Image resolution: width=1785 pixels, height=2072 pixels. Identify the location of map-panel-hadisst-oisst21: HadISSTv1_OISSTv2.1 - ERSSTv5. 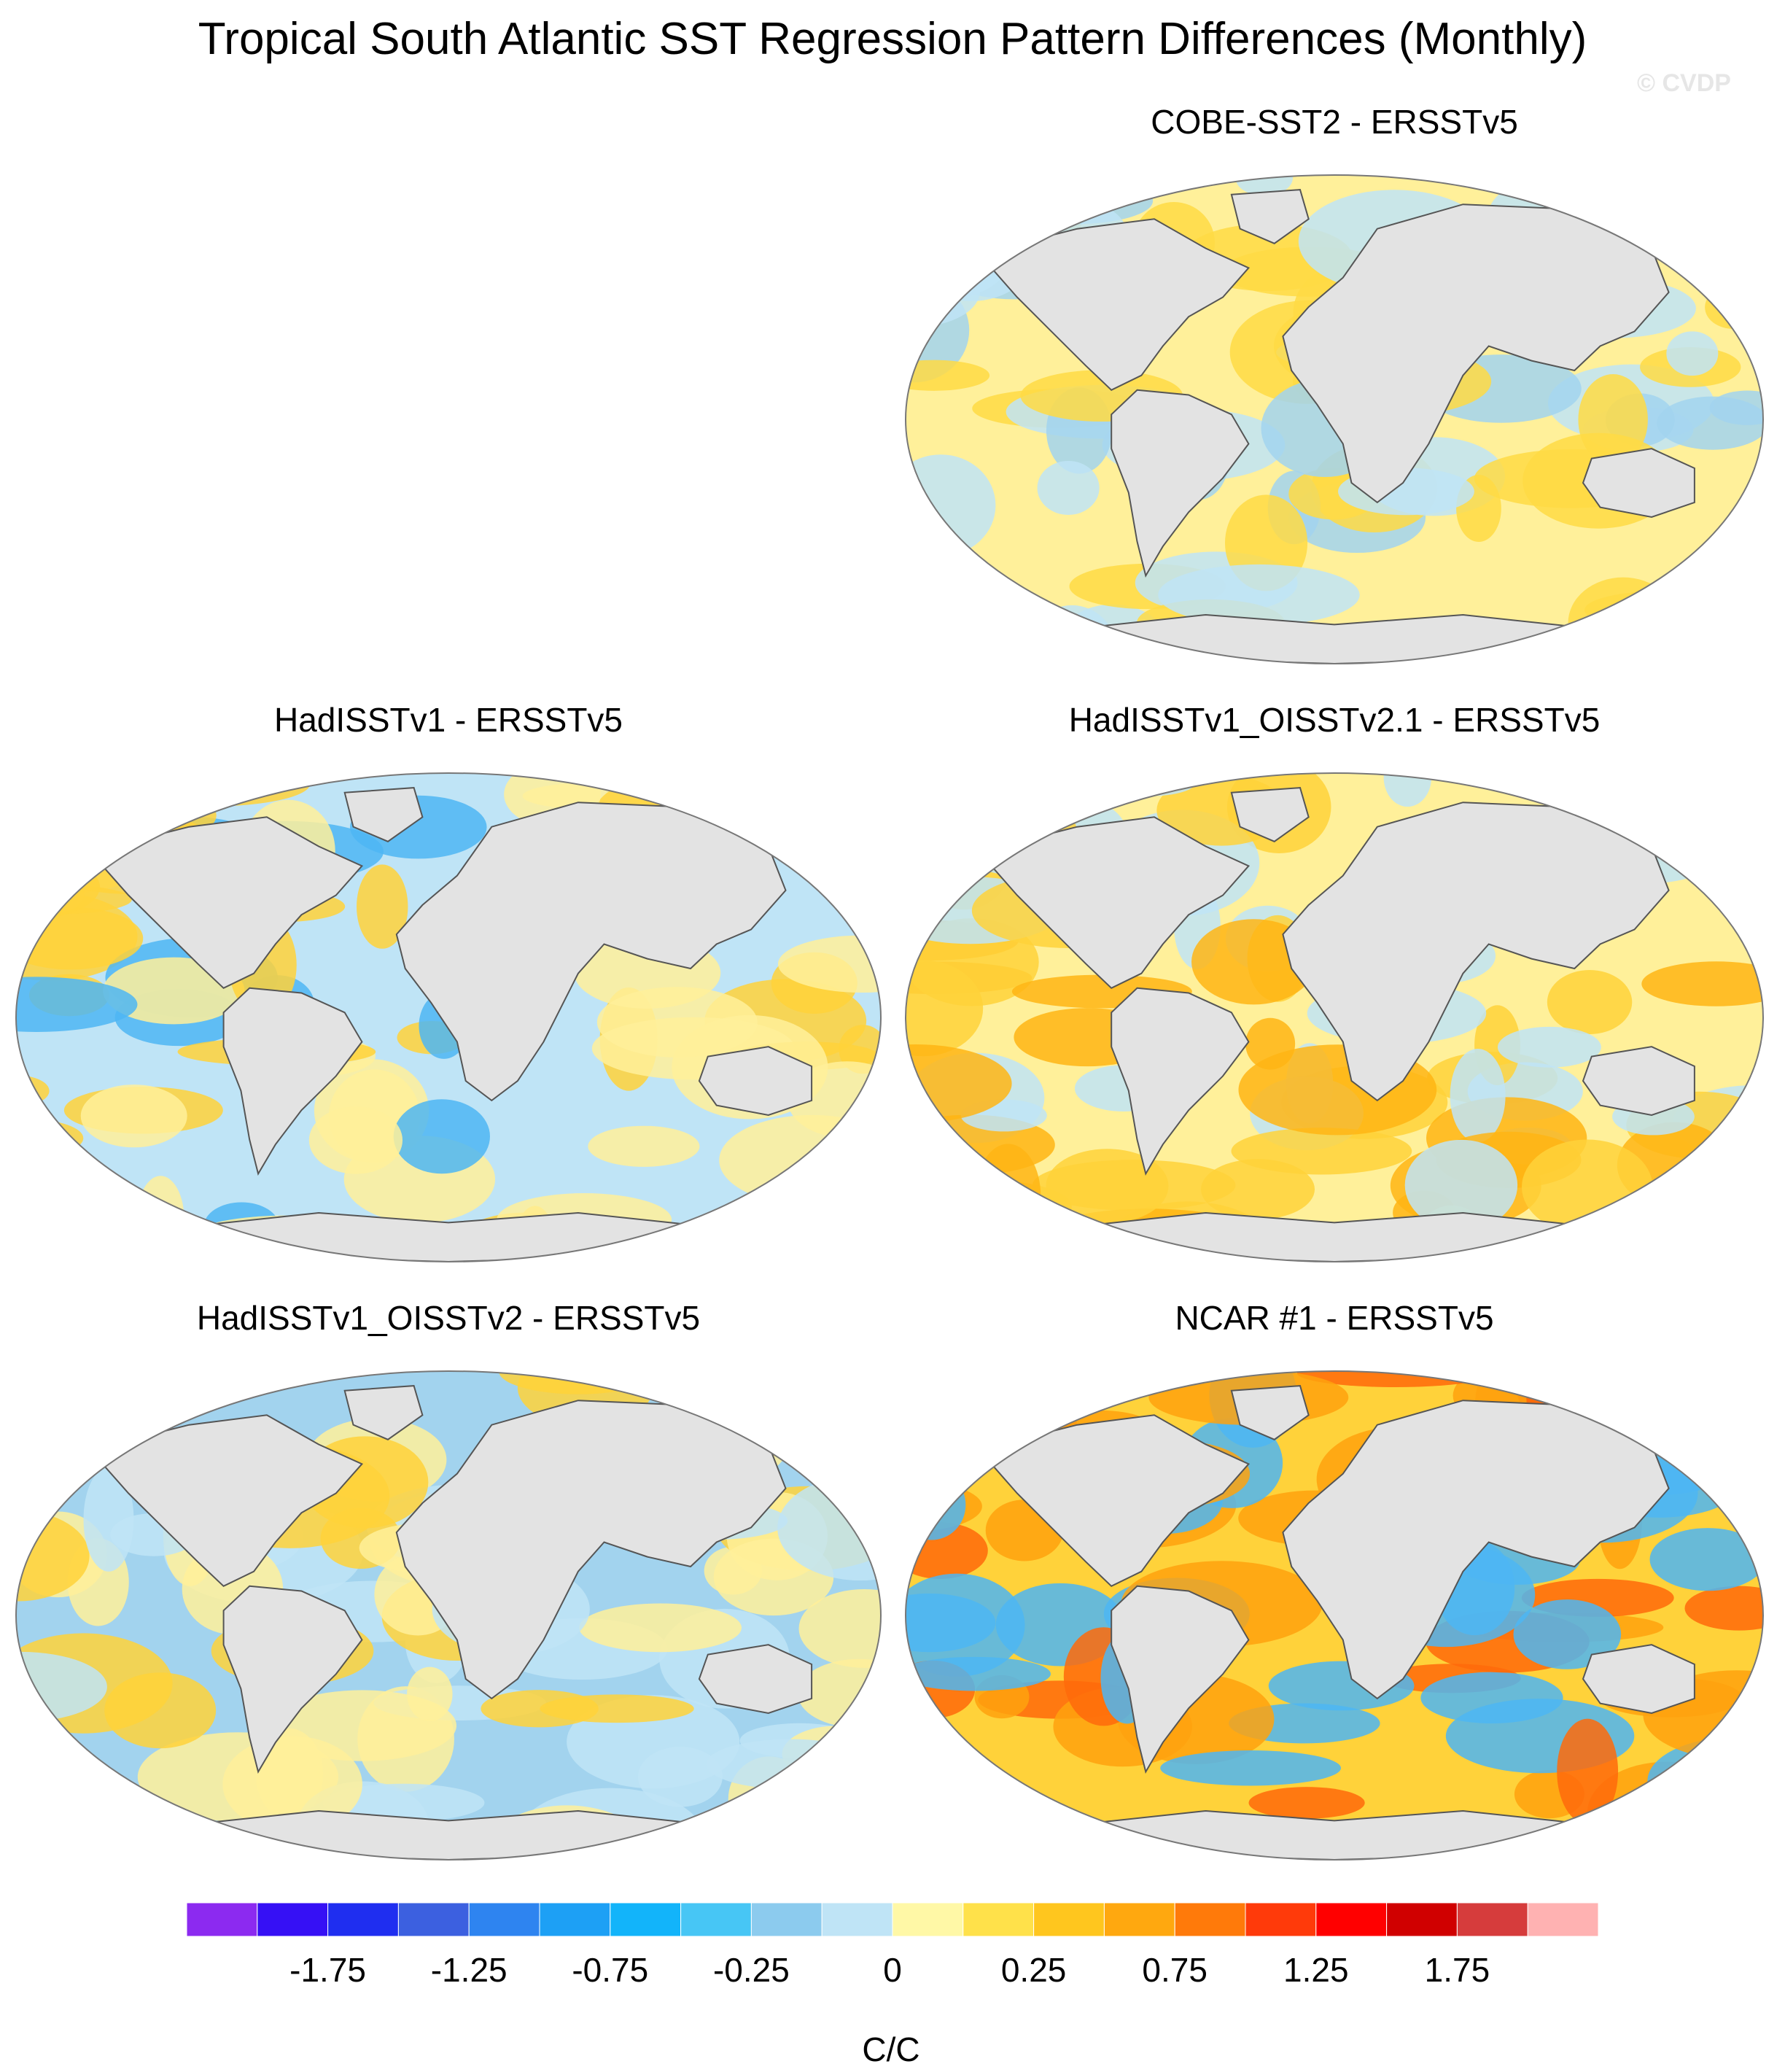
(1334, 992).